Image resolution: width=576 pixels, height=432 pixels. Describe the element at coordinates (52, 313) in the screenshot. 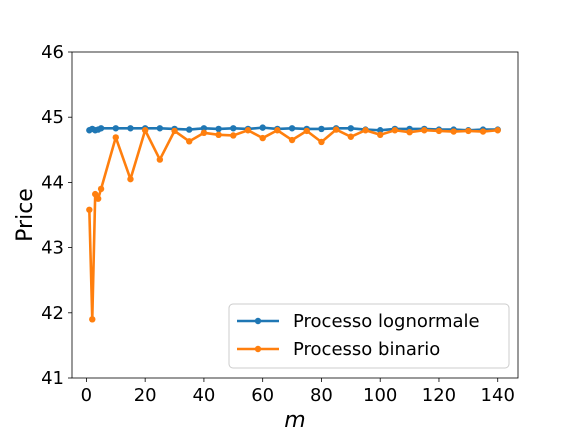

I see `y-tick-label: 42` at that location.